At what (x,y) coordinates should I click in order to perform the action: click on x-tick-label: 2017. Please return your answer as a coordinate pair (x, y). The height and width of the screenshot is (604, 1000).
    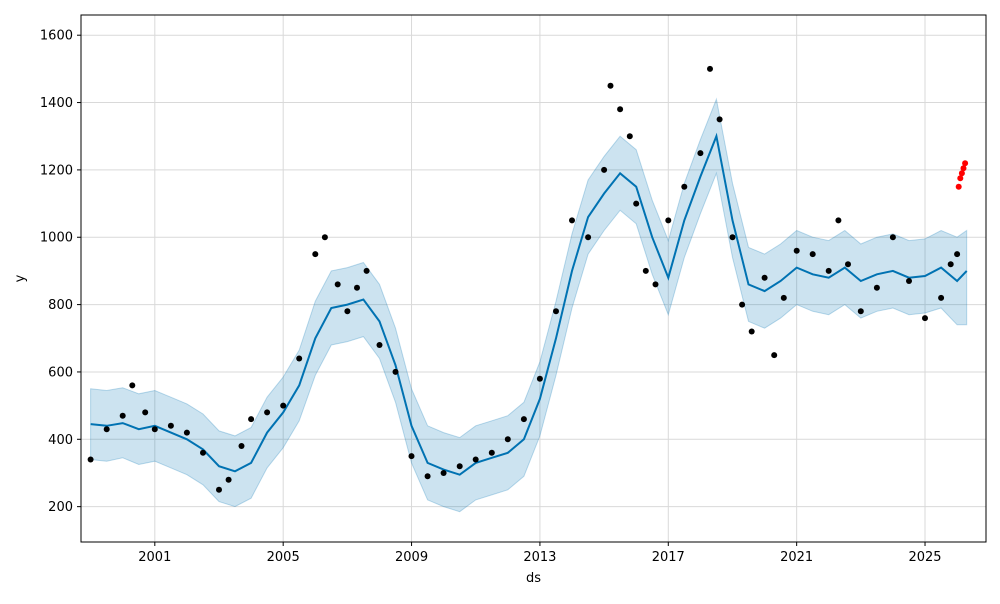
    Looking at the image, I should click on (668, 557).